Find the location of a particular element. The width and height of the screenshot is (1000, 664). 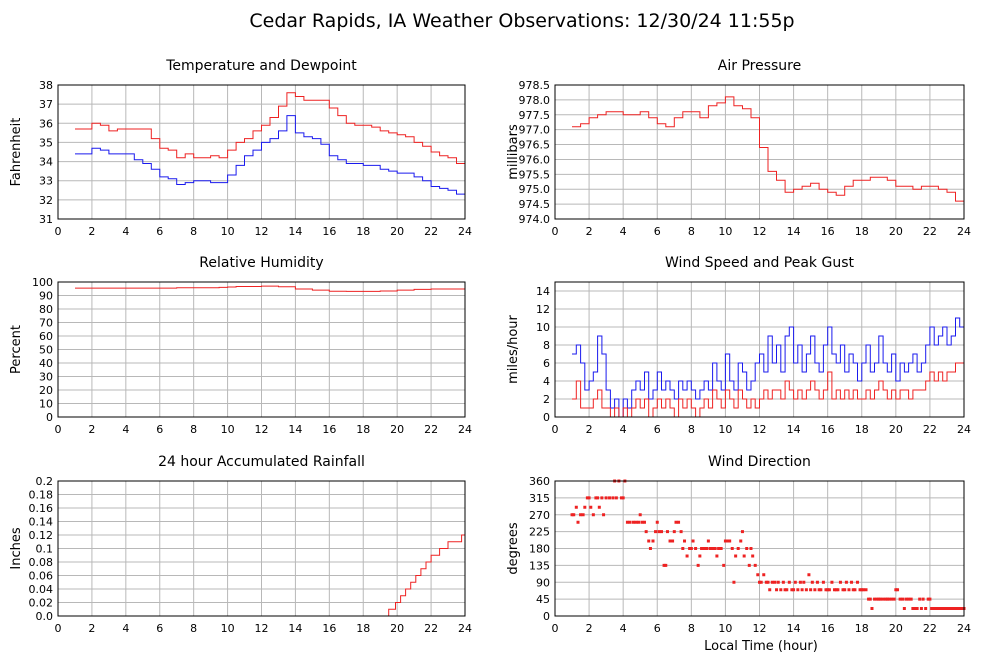

wind-speed-and-peak-gust-y-ticks: 0 2 4 6 8 10 12 14 is located at coordinates (543, 354).